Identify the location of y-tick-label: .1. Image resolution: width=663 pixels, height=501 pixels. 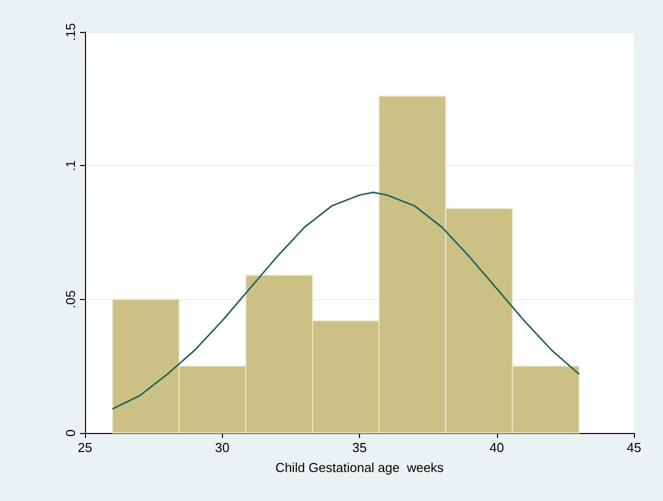
(70, 166).